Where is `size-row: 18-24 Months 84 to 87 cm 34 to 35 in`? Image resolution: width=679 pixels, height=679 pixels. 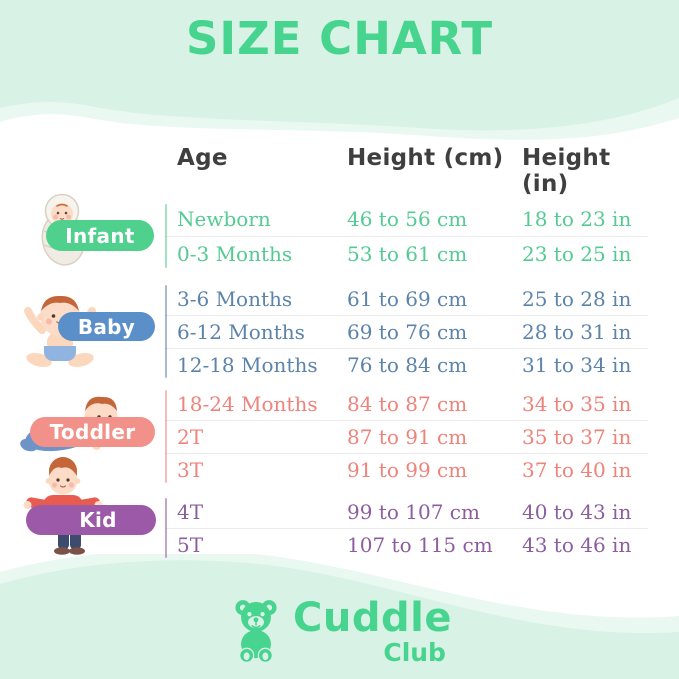 size-row: 18-24 Months 84 to 87 cm 34 to 35 in is located at coordinates (406, 403).